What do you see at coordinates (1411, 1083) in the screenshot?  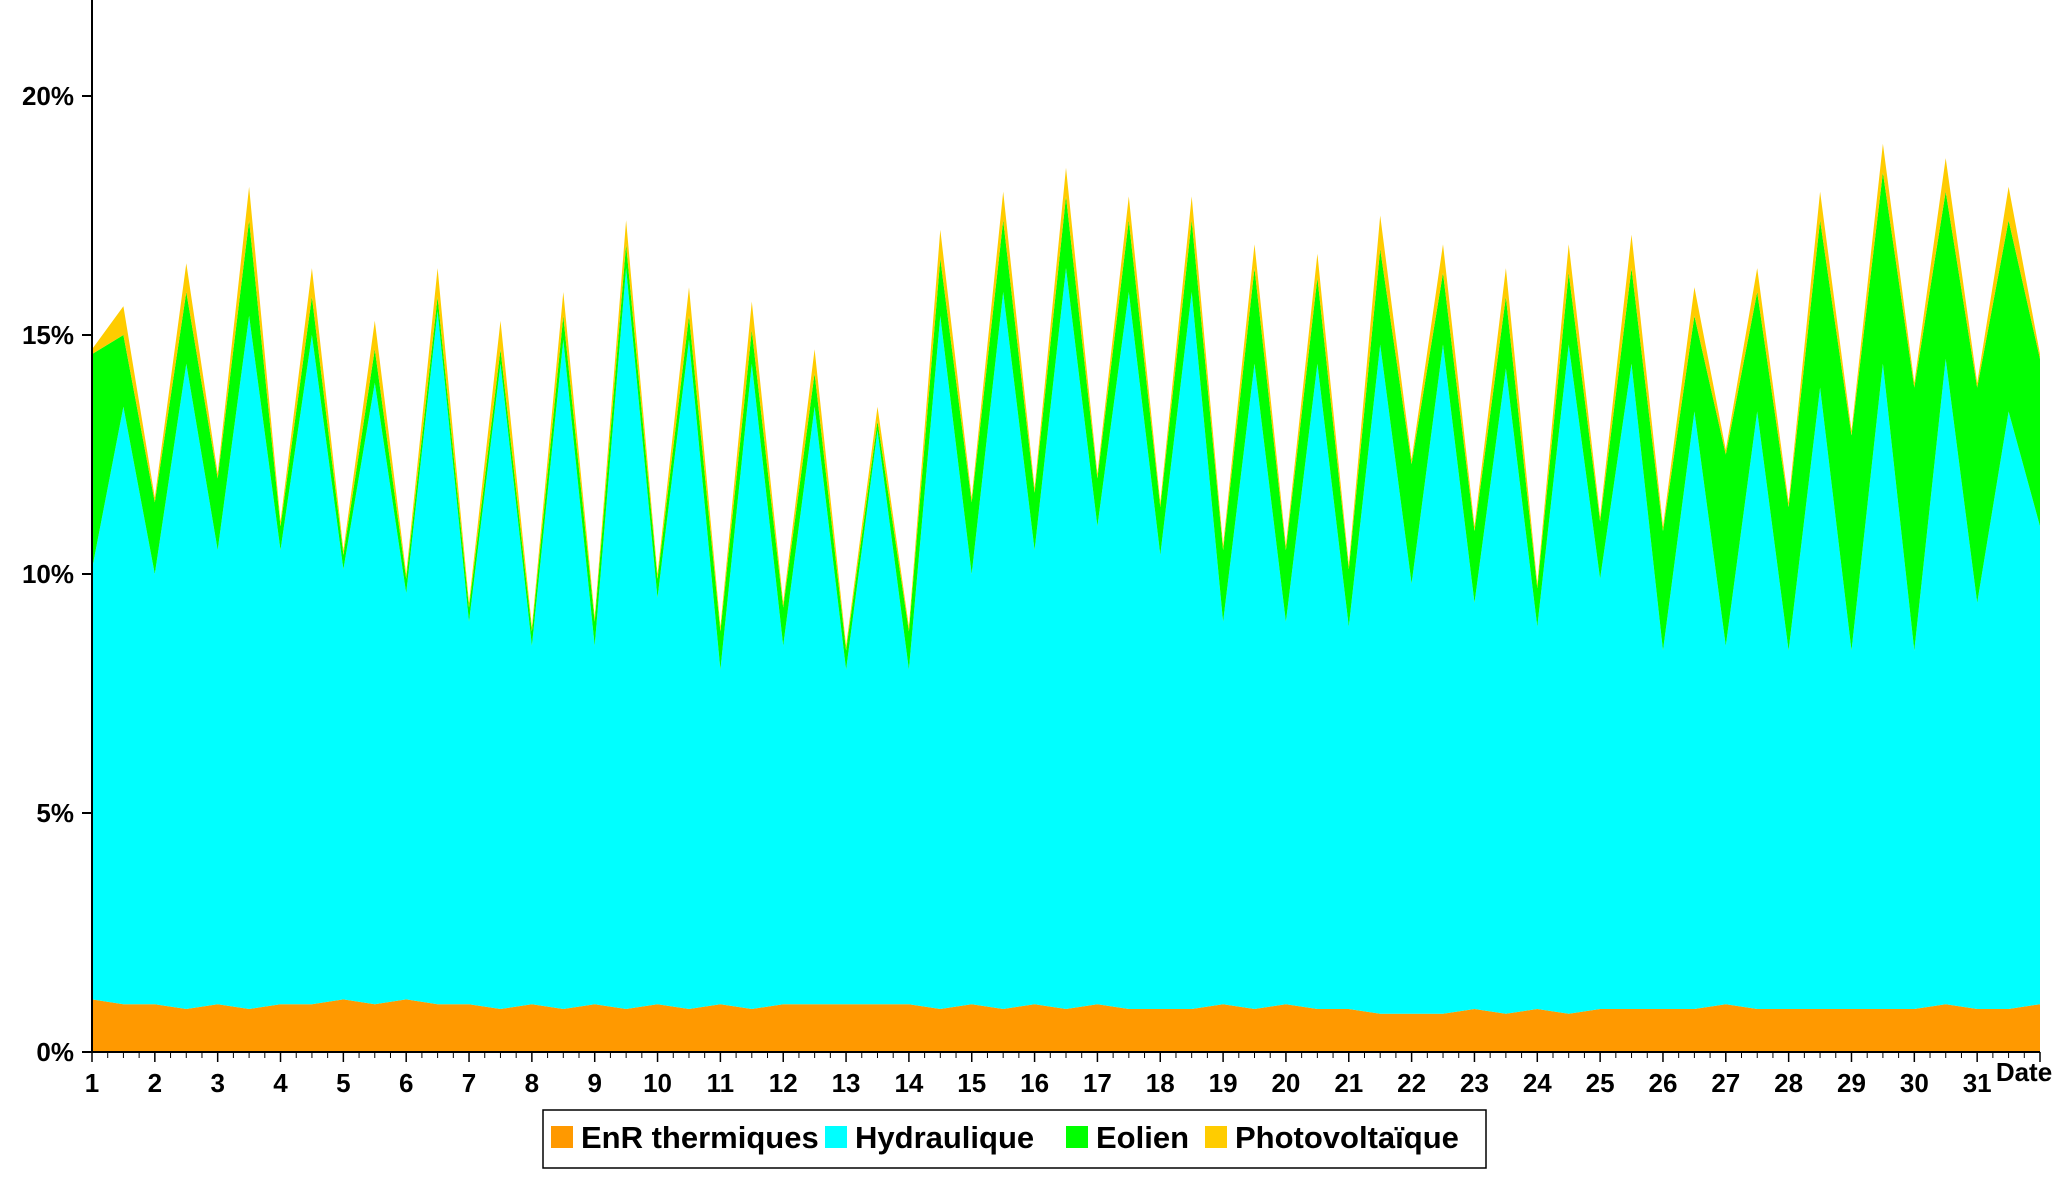 I see `x-tick-label: 22` at bounding box center [1411, 1083].